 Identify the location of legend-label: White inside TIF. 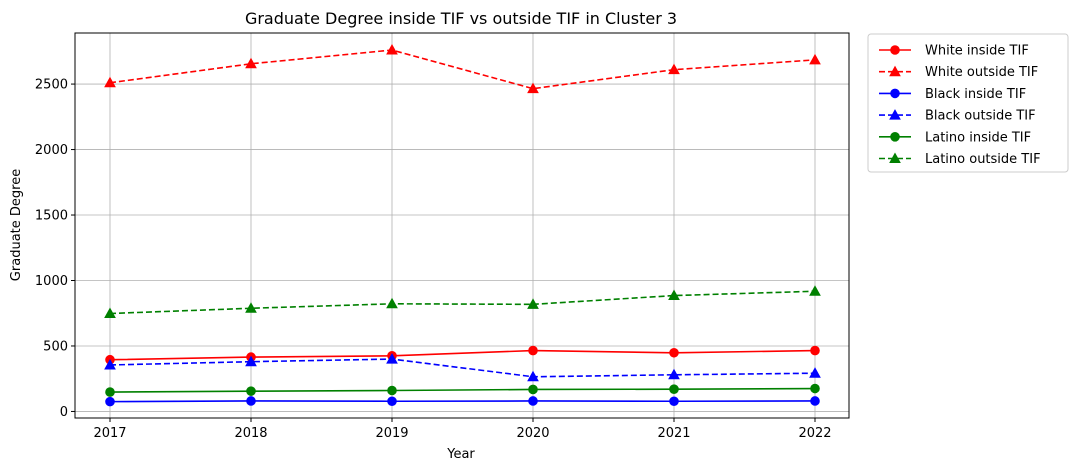
(977, 51).